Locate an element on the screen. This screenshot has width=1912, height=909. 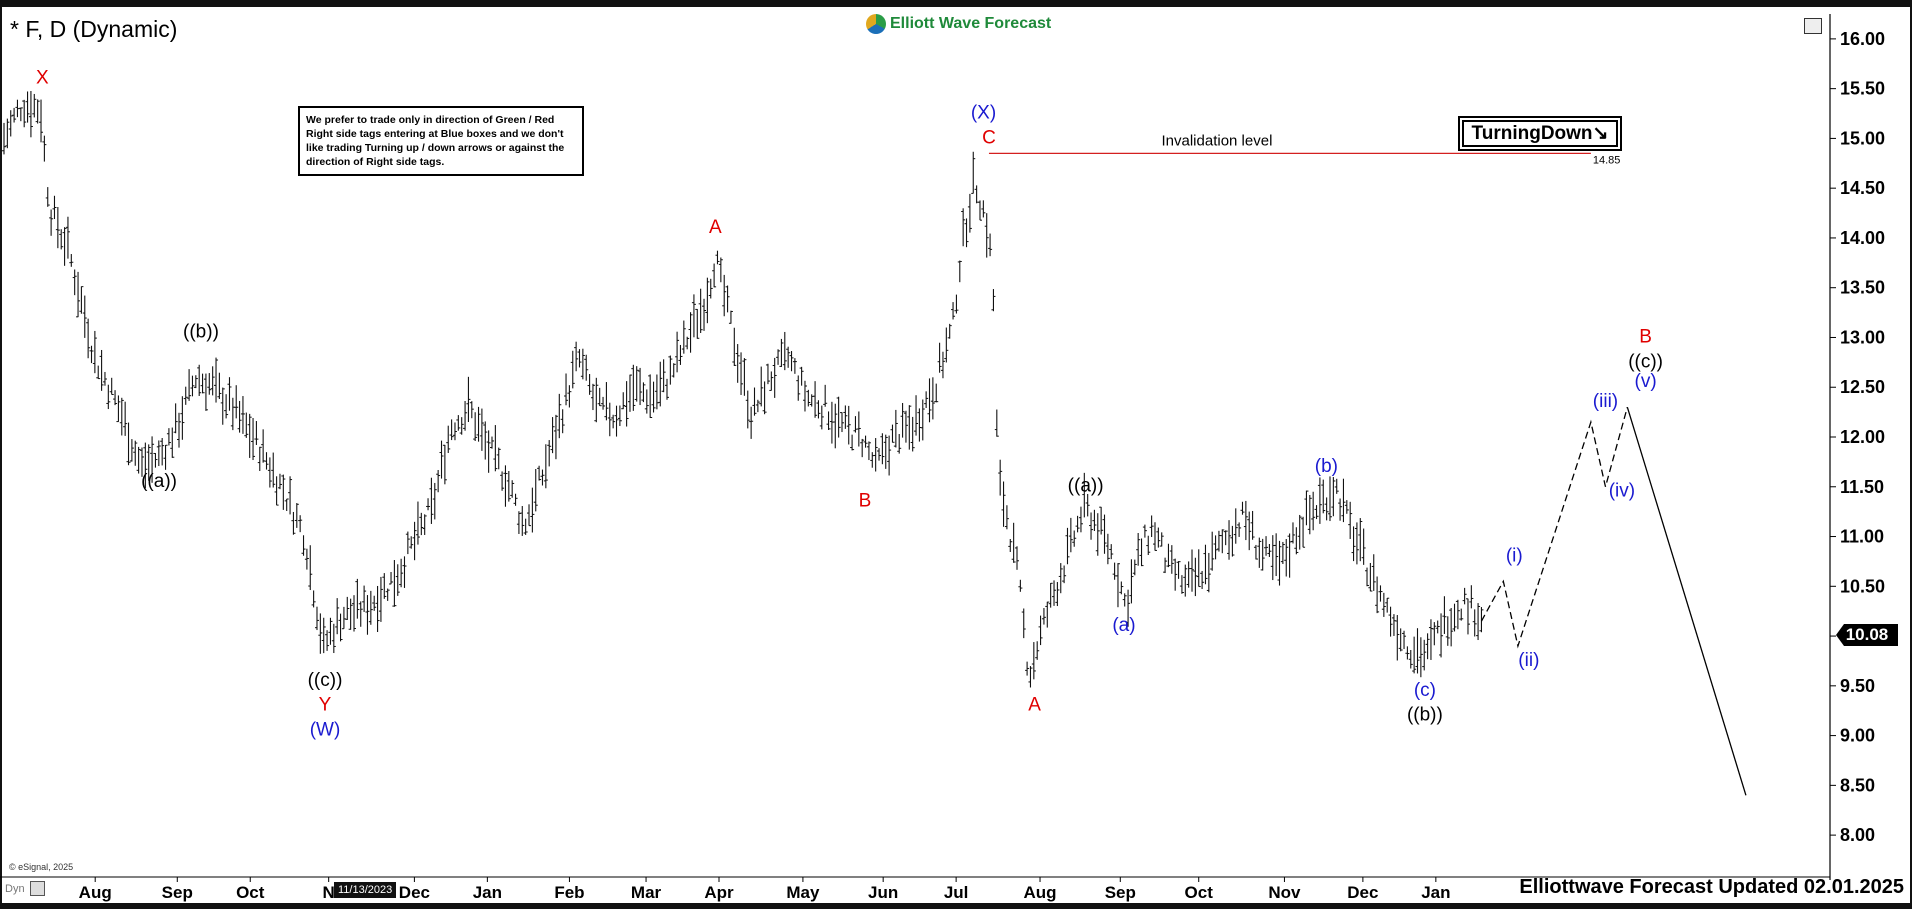
wave-label: (v) is located at coordinates (1646, 381).